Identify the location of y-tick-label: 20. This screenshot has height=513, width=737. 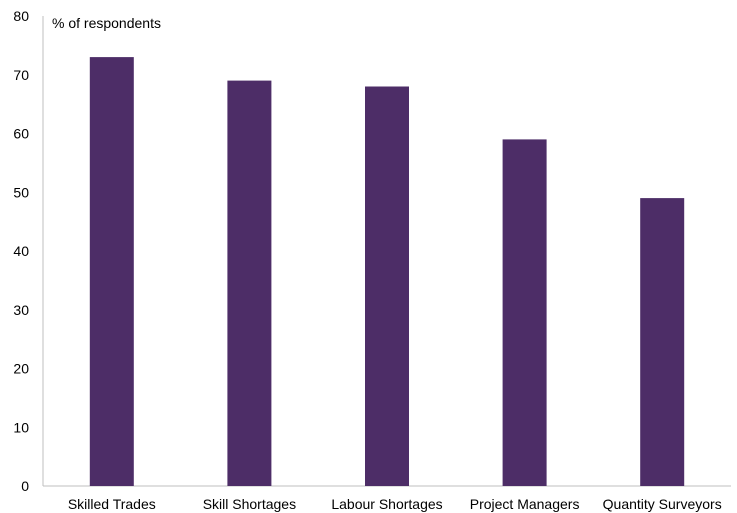
(21, 369).